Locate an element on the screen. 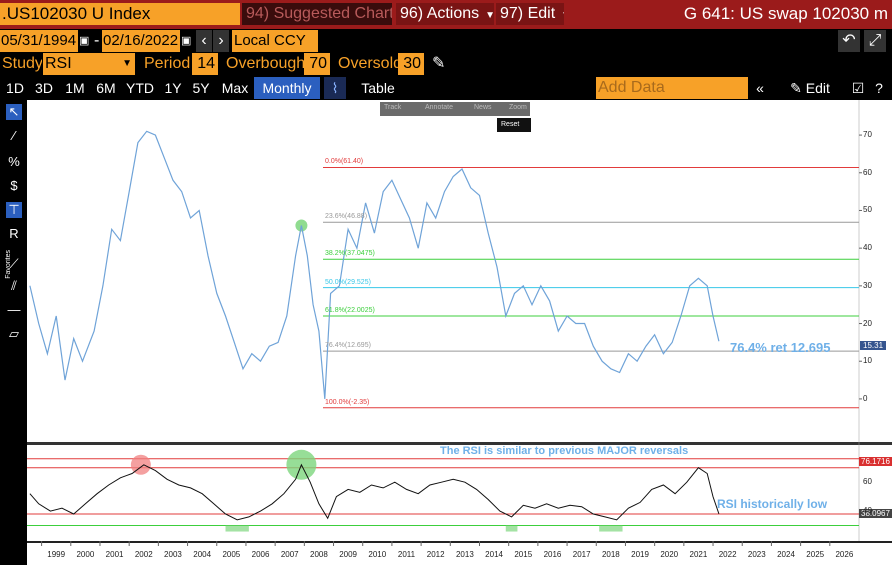 The height and width of the screenshot is (565, 892). period-input: 14 is located at coordinates (205, 64).